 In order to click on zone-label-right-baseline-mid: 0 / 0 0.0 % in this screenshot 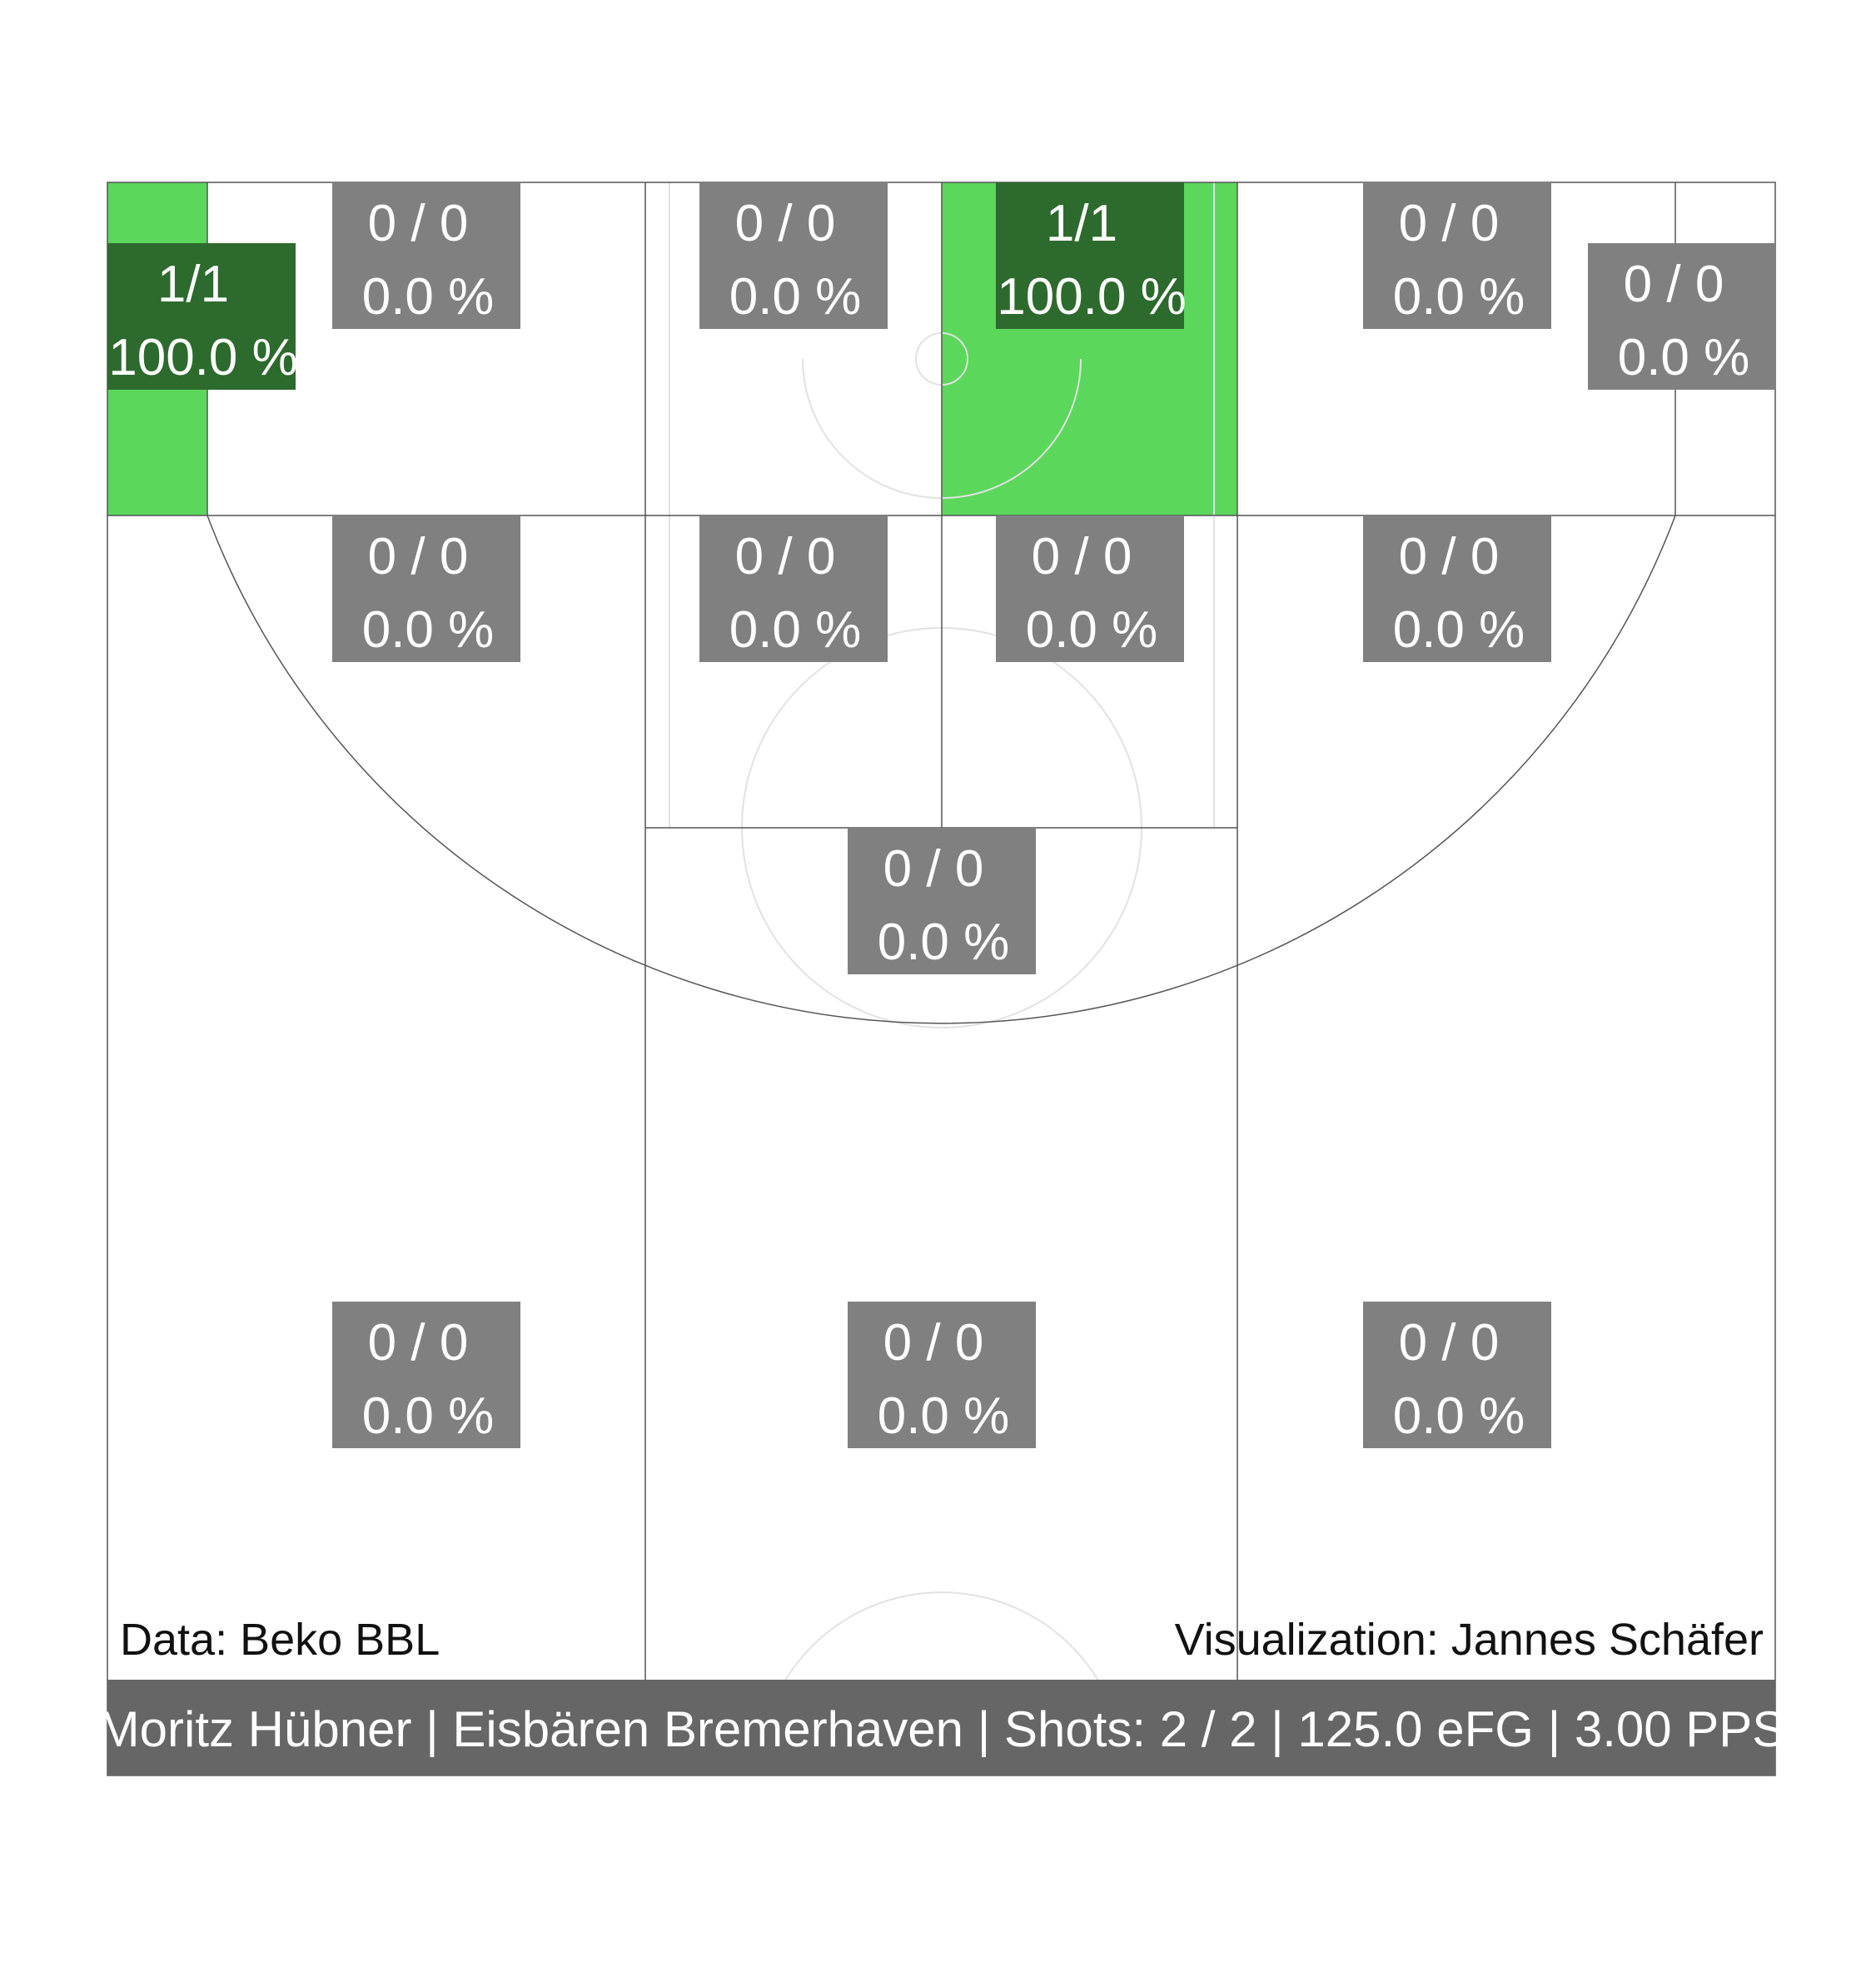, I will do `click(1457, 256)`.